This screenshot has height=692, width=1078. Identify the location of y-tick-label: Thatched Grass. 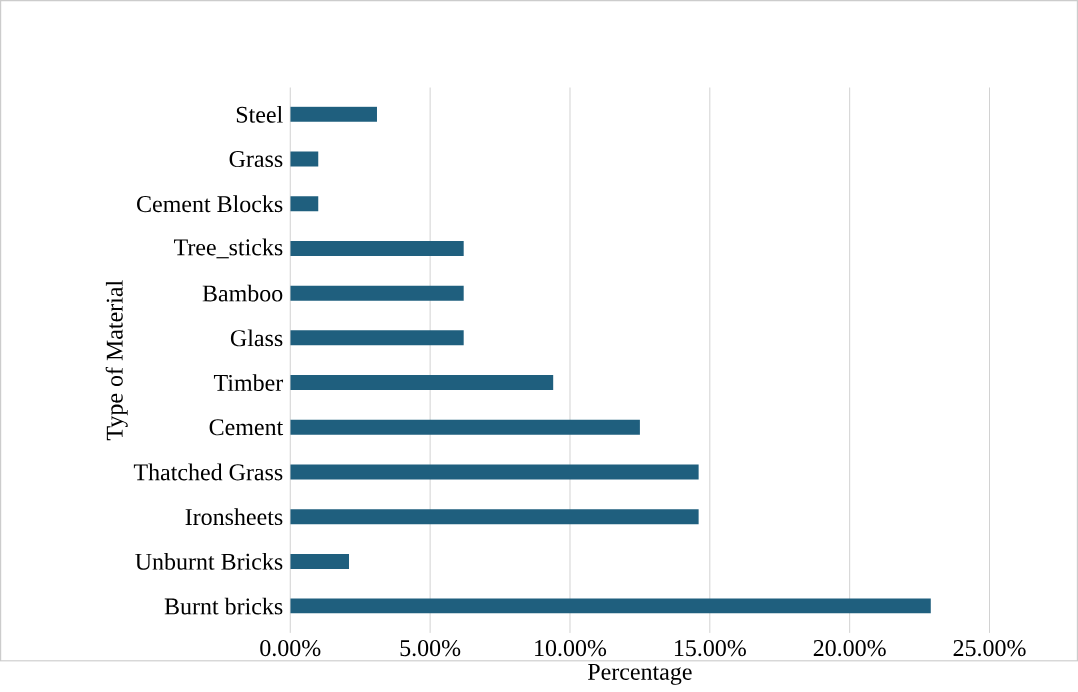
(208, 472).